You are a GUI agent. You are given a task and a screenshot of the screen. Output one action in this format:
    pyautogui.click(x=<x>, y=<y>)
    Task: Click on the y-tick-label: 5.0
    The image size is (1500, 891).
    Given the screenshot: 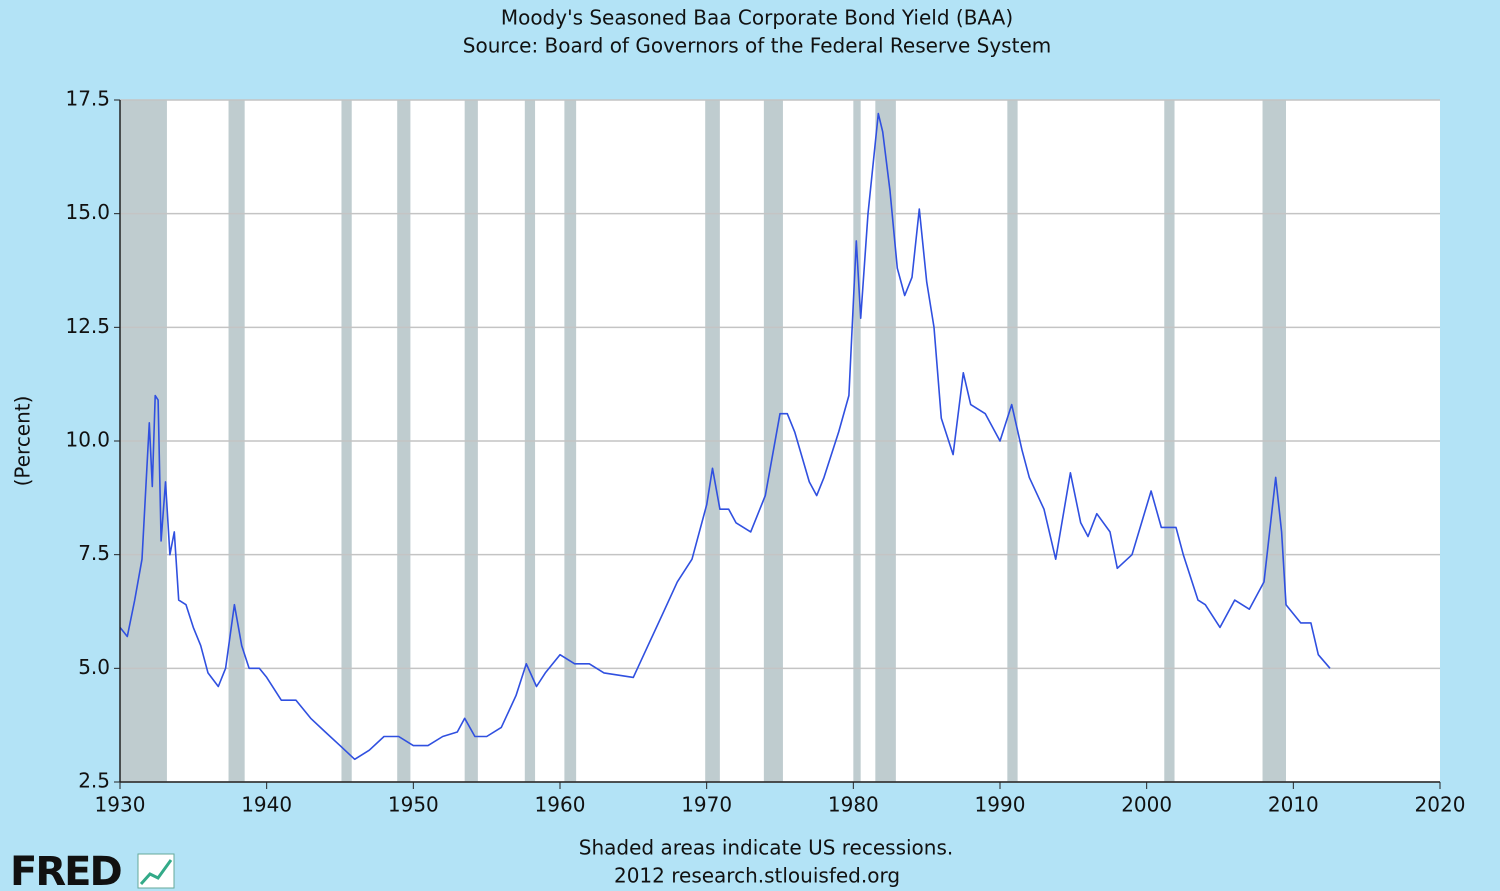 What is the action you would take?
    pyautogui.click(x=94, y=667)
    